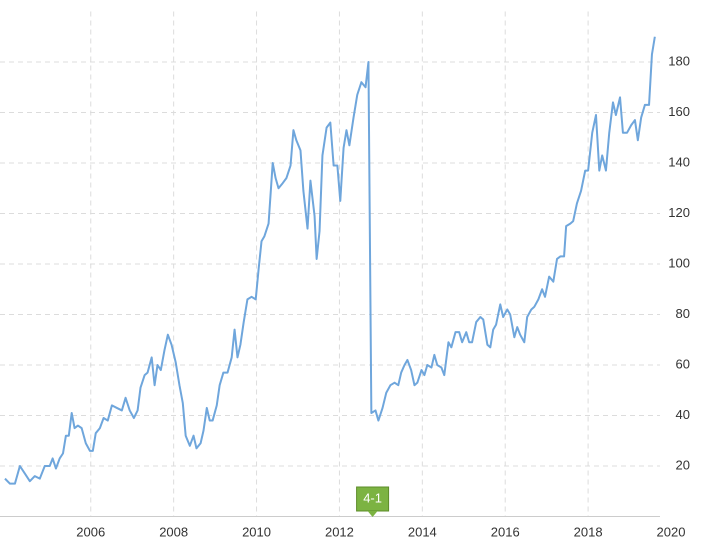 The height and width of the screenshot is (550, 703). I want to click on y-tick-label: 60, so click(683, 363).